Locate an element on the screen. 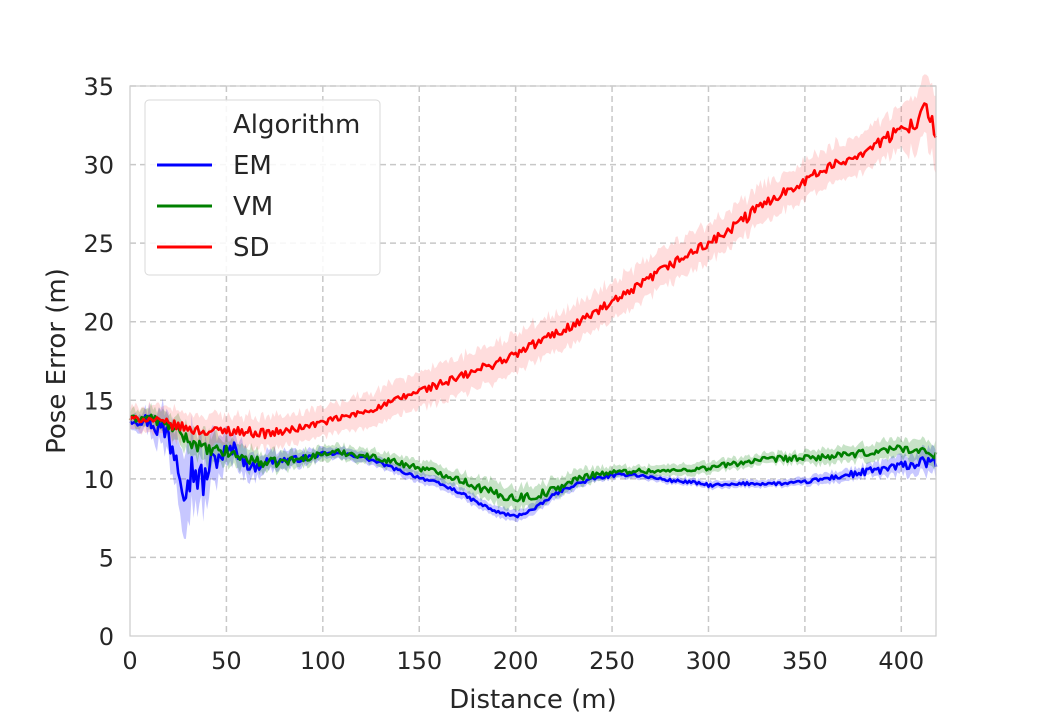  legend-items: EM VM SD is located at coordinates (215, 207).